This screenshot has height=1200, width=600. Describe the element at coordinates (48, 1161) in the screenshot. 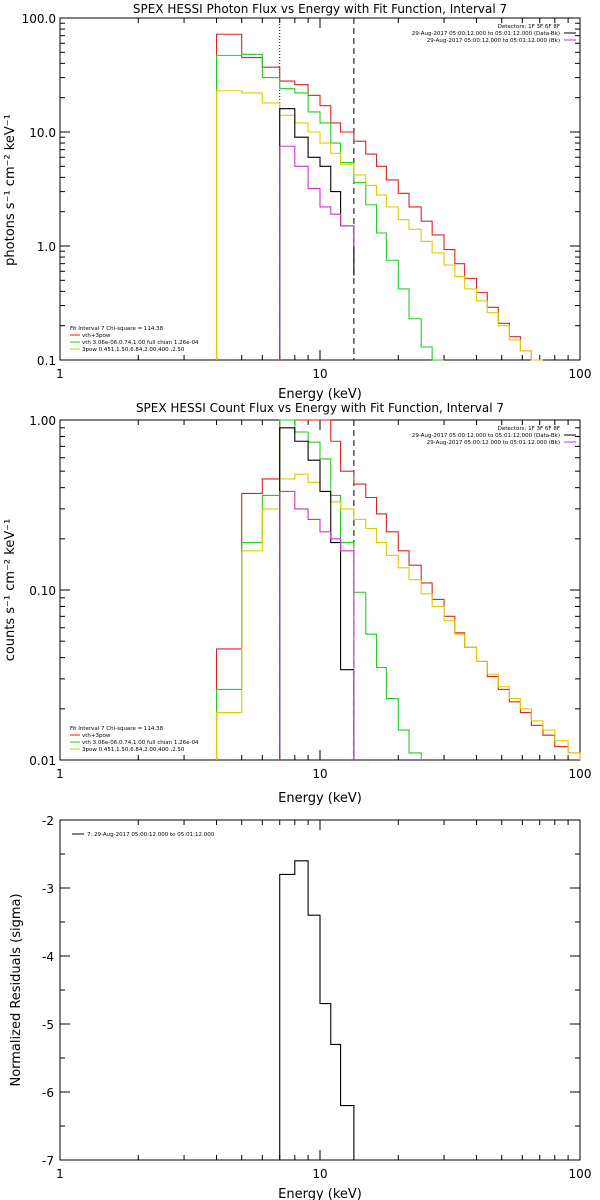

I see `y-tick-label: -7` at that location.